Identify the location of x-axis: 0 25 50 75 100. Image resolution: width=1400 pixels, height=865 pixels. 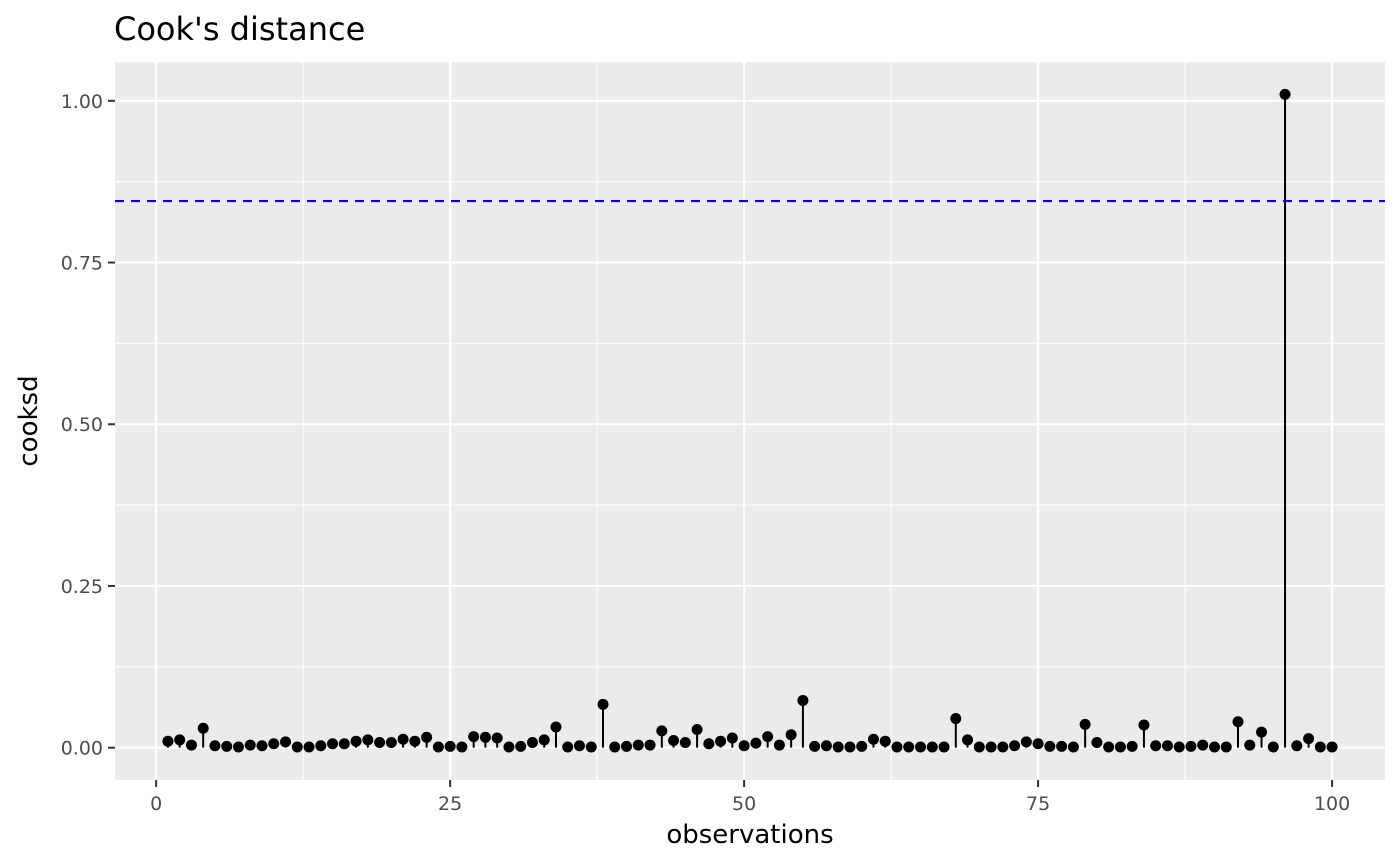
(750, 797).